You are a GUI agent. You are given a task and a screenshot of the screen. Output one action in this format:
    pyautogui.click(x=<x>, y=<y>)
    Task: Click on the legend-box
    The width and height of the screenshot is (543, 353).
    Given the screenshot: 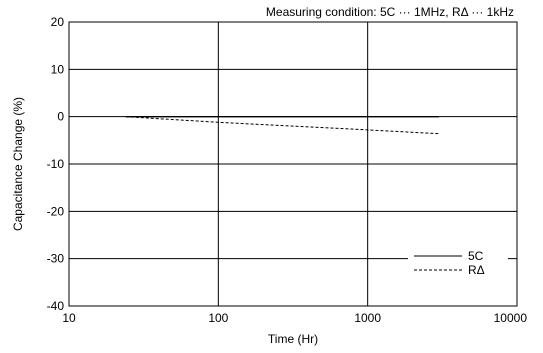 What is the action you would take?
    pyautogui.click(x=458, y=263)
    